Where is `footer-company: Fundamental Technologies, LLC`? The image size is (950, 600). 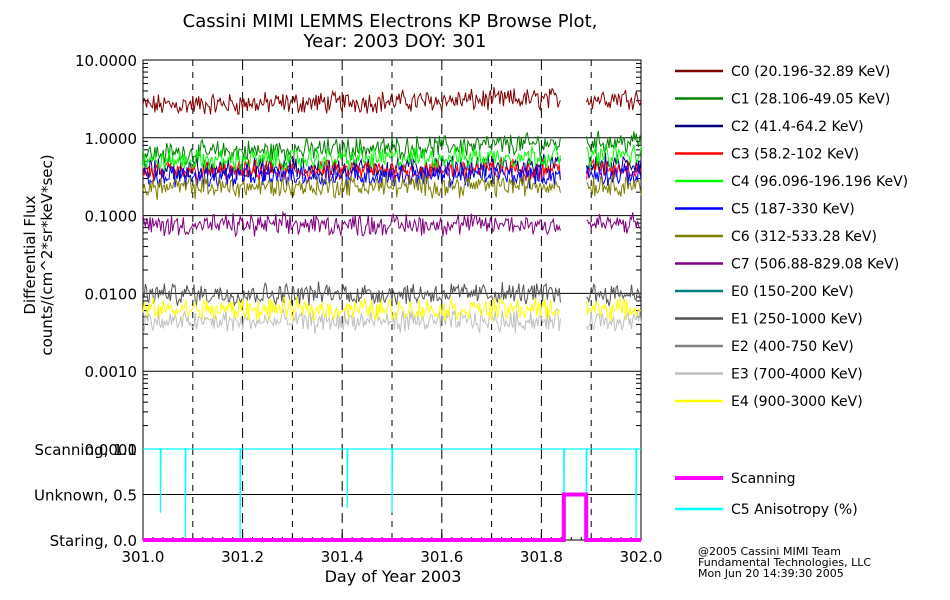 footer-company: Fundamental Technologies, LLC is located at coordinates (784, 562).